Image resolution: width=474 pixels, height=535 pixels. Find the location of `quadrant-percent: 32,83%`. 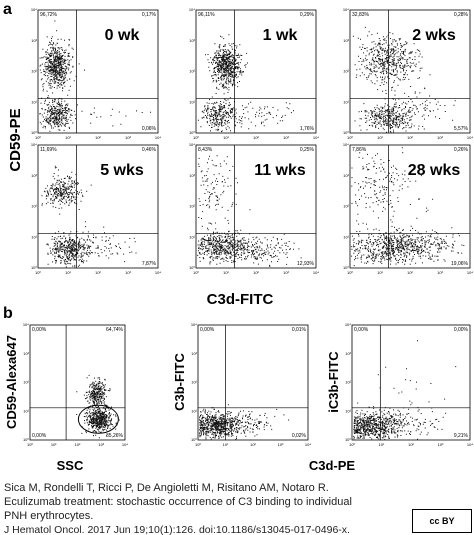

quadrant-percent: 32,83% is located at coordinates (361, 15).